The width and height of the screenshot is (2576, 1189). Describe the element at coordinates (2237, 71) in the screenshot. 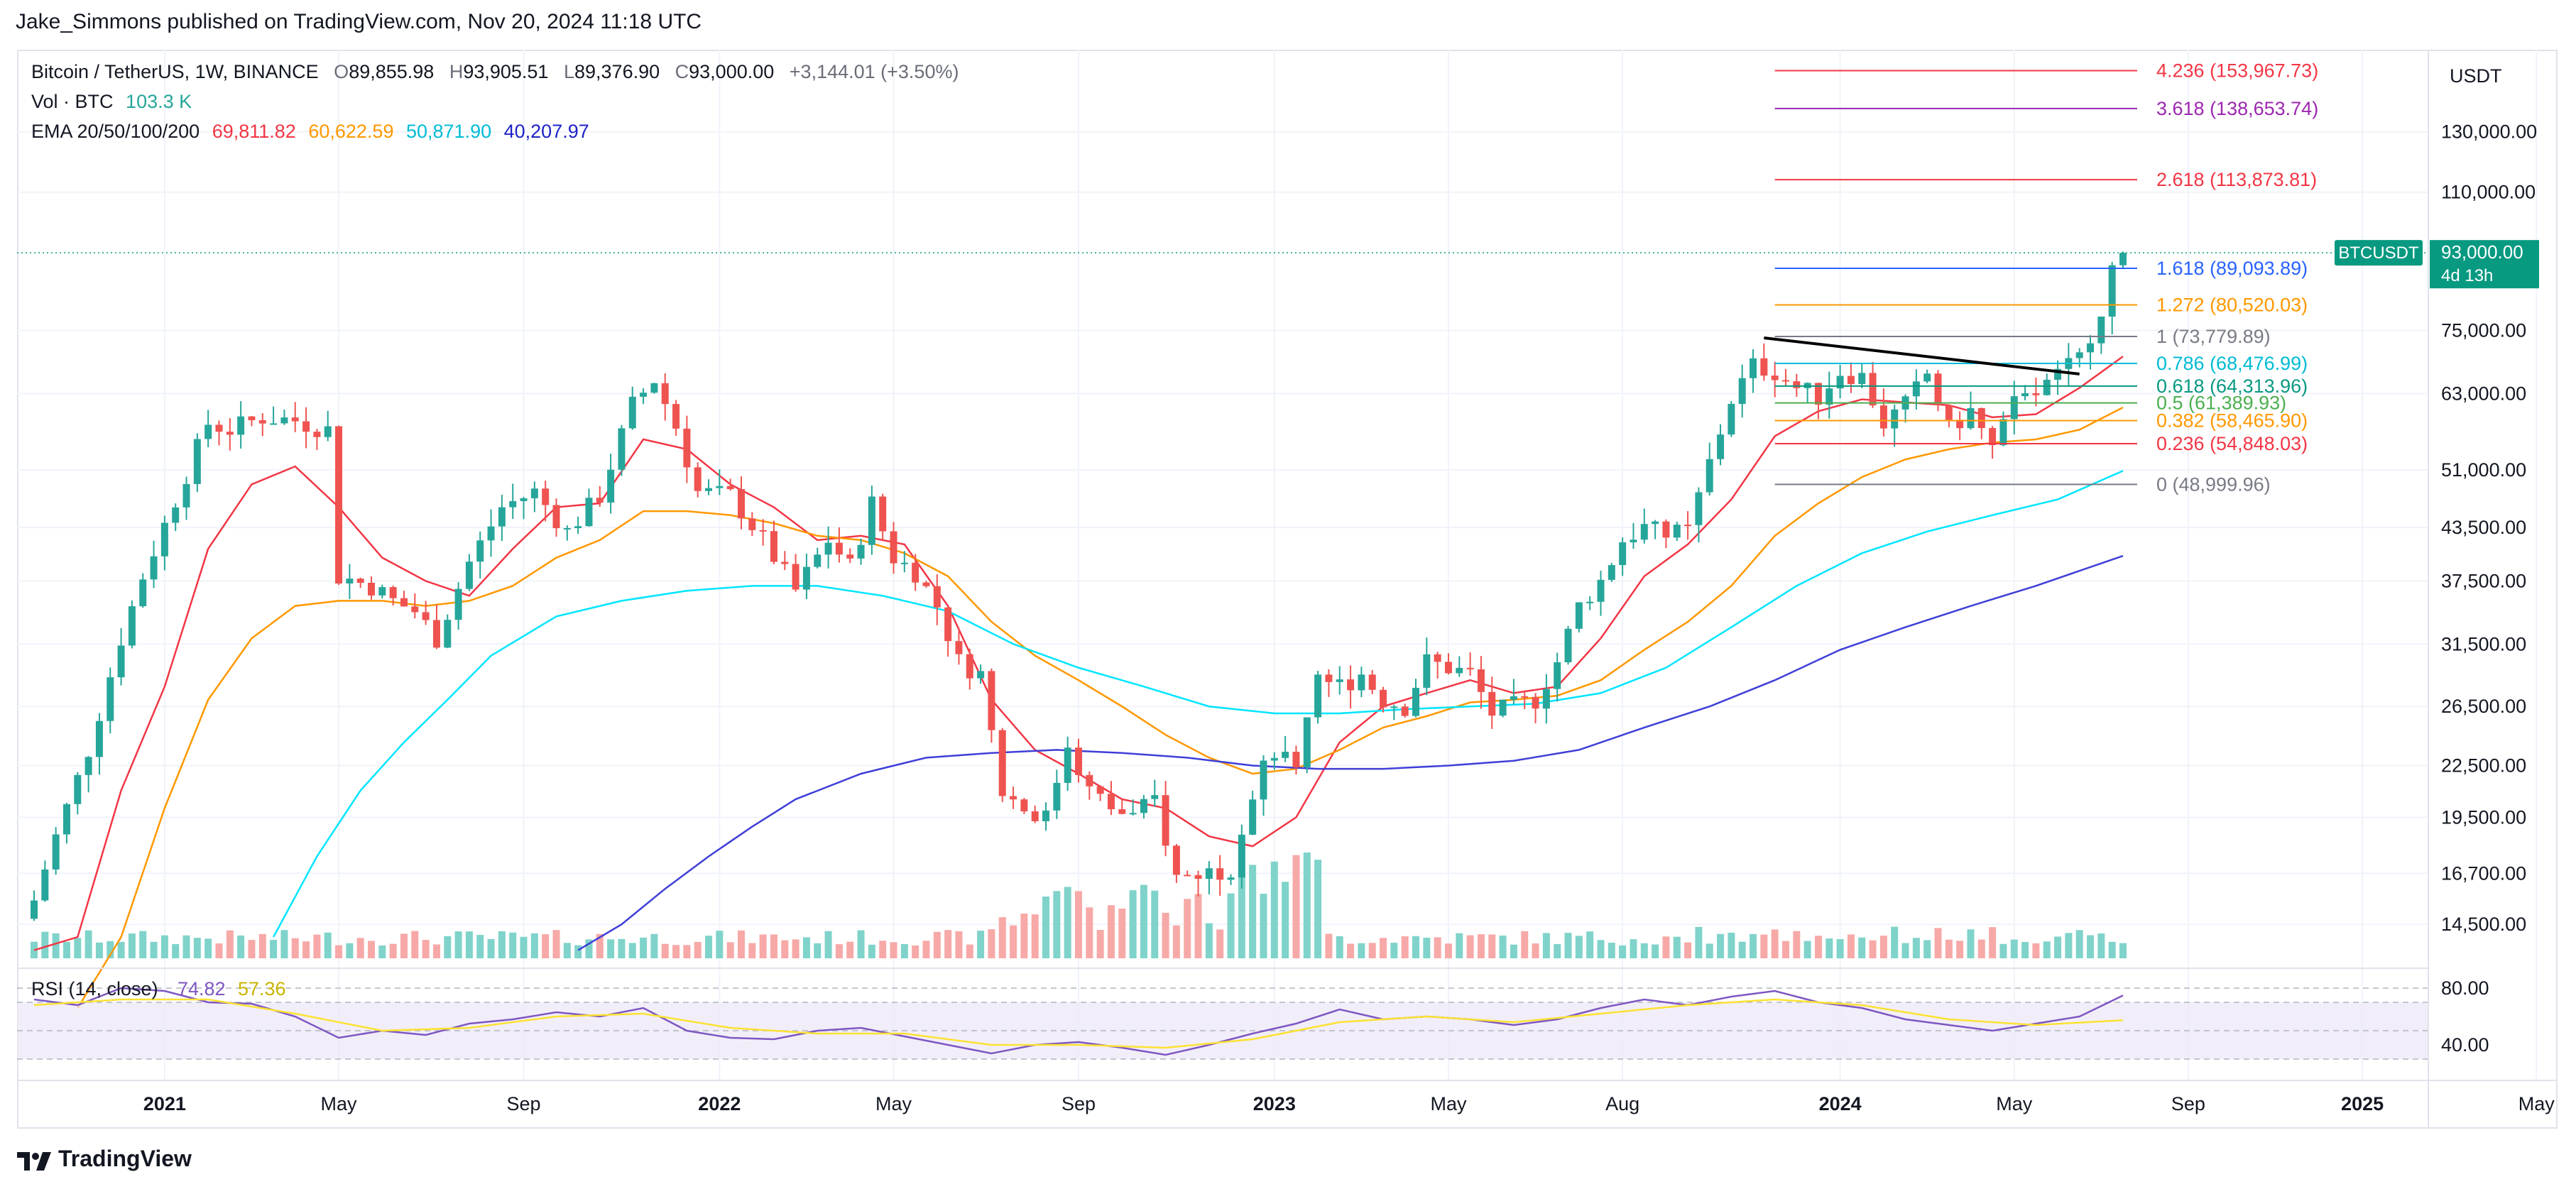

I see `fib-label: 4.236 (153,967.73)` at that location.